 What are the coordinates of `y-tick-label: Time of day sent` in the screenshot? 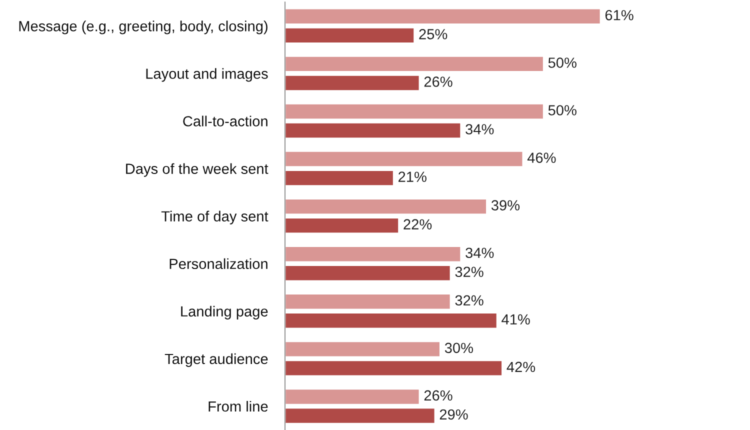 It's located at (214, 217).